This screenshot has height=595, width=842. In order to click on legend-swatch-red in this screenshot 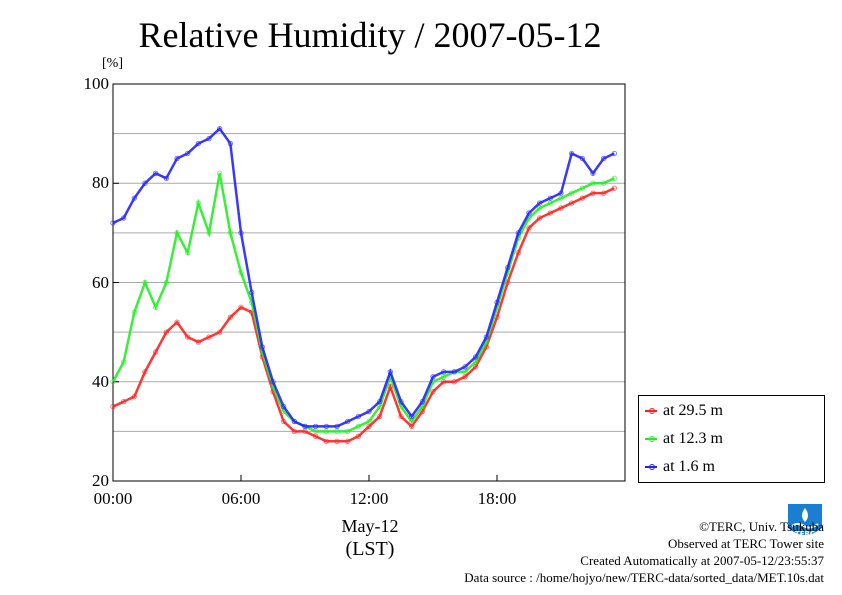, I will do `click(651, 411)`.